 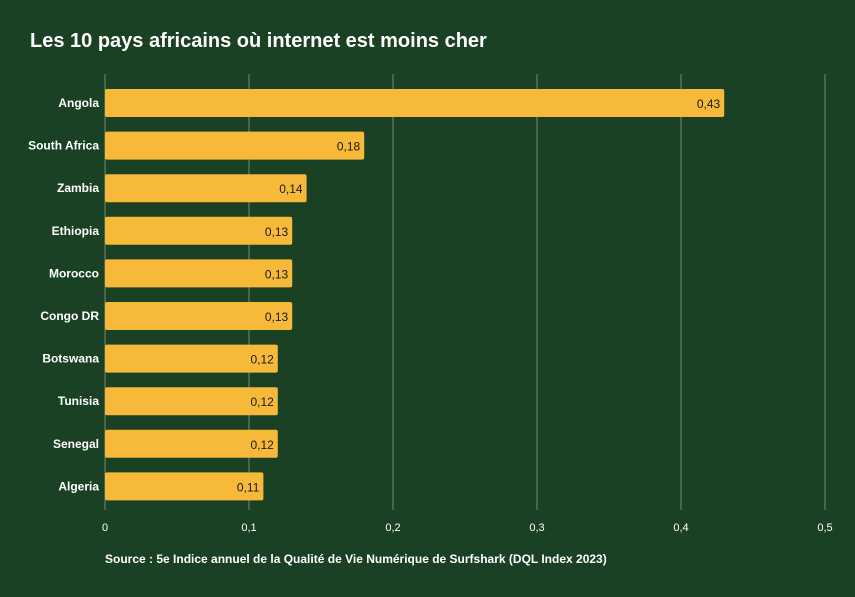 What do you see at coordinates (709, 104) in the screenshot?
I see `value-label: 0,43` at bounding box center [709, 104].